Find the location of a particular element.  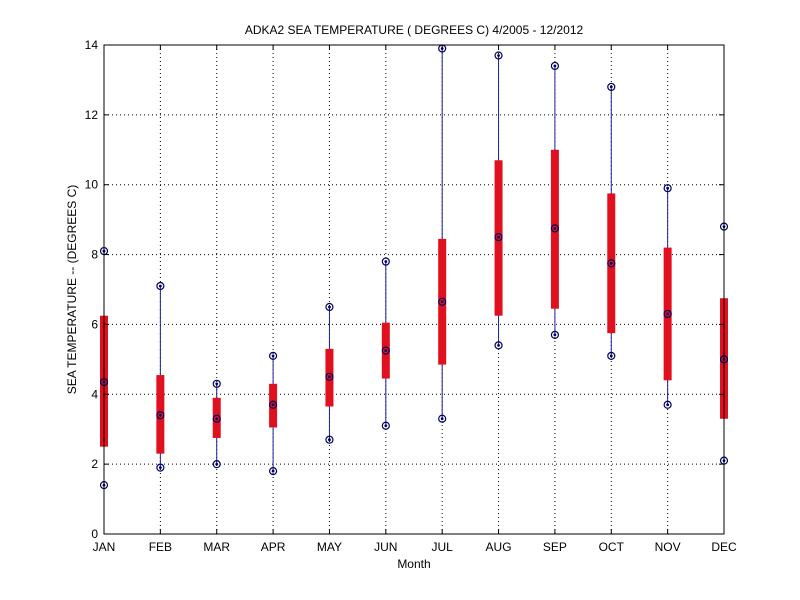

y-tick-label: 0 is located at coordinates (94, 534).